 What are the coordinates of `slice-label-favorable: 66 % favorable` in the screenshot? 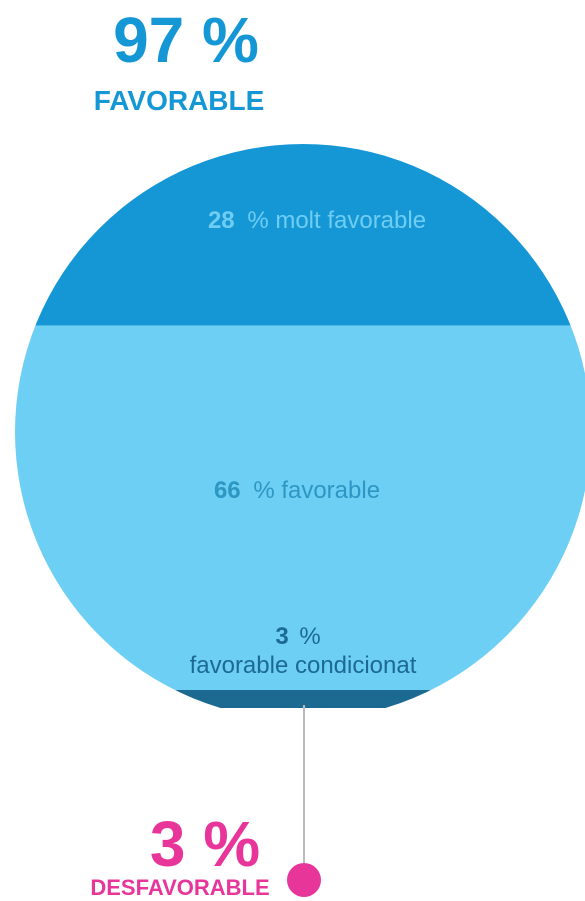 It's located at (297, 490).